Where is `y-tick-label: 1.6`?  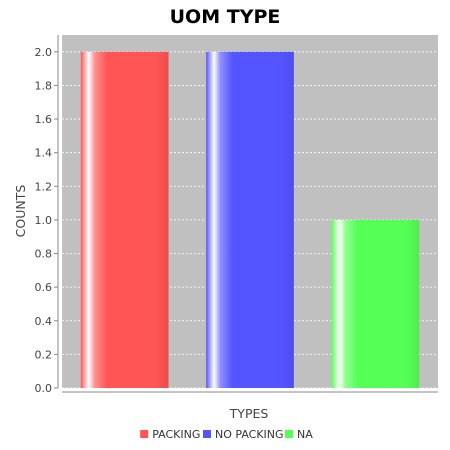 y-tick-label: 1.6 is located at coordinates (44, 119).